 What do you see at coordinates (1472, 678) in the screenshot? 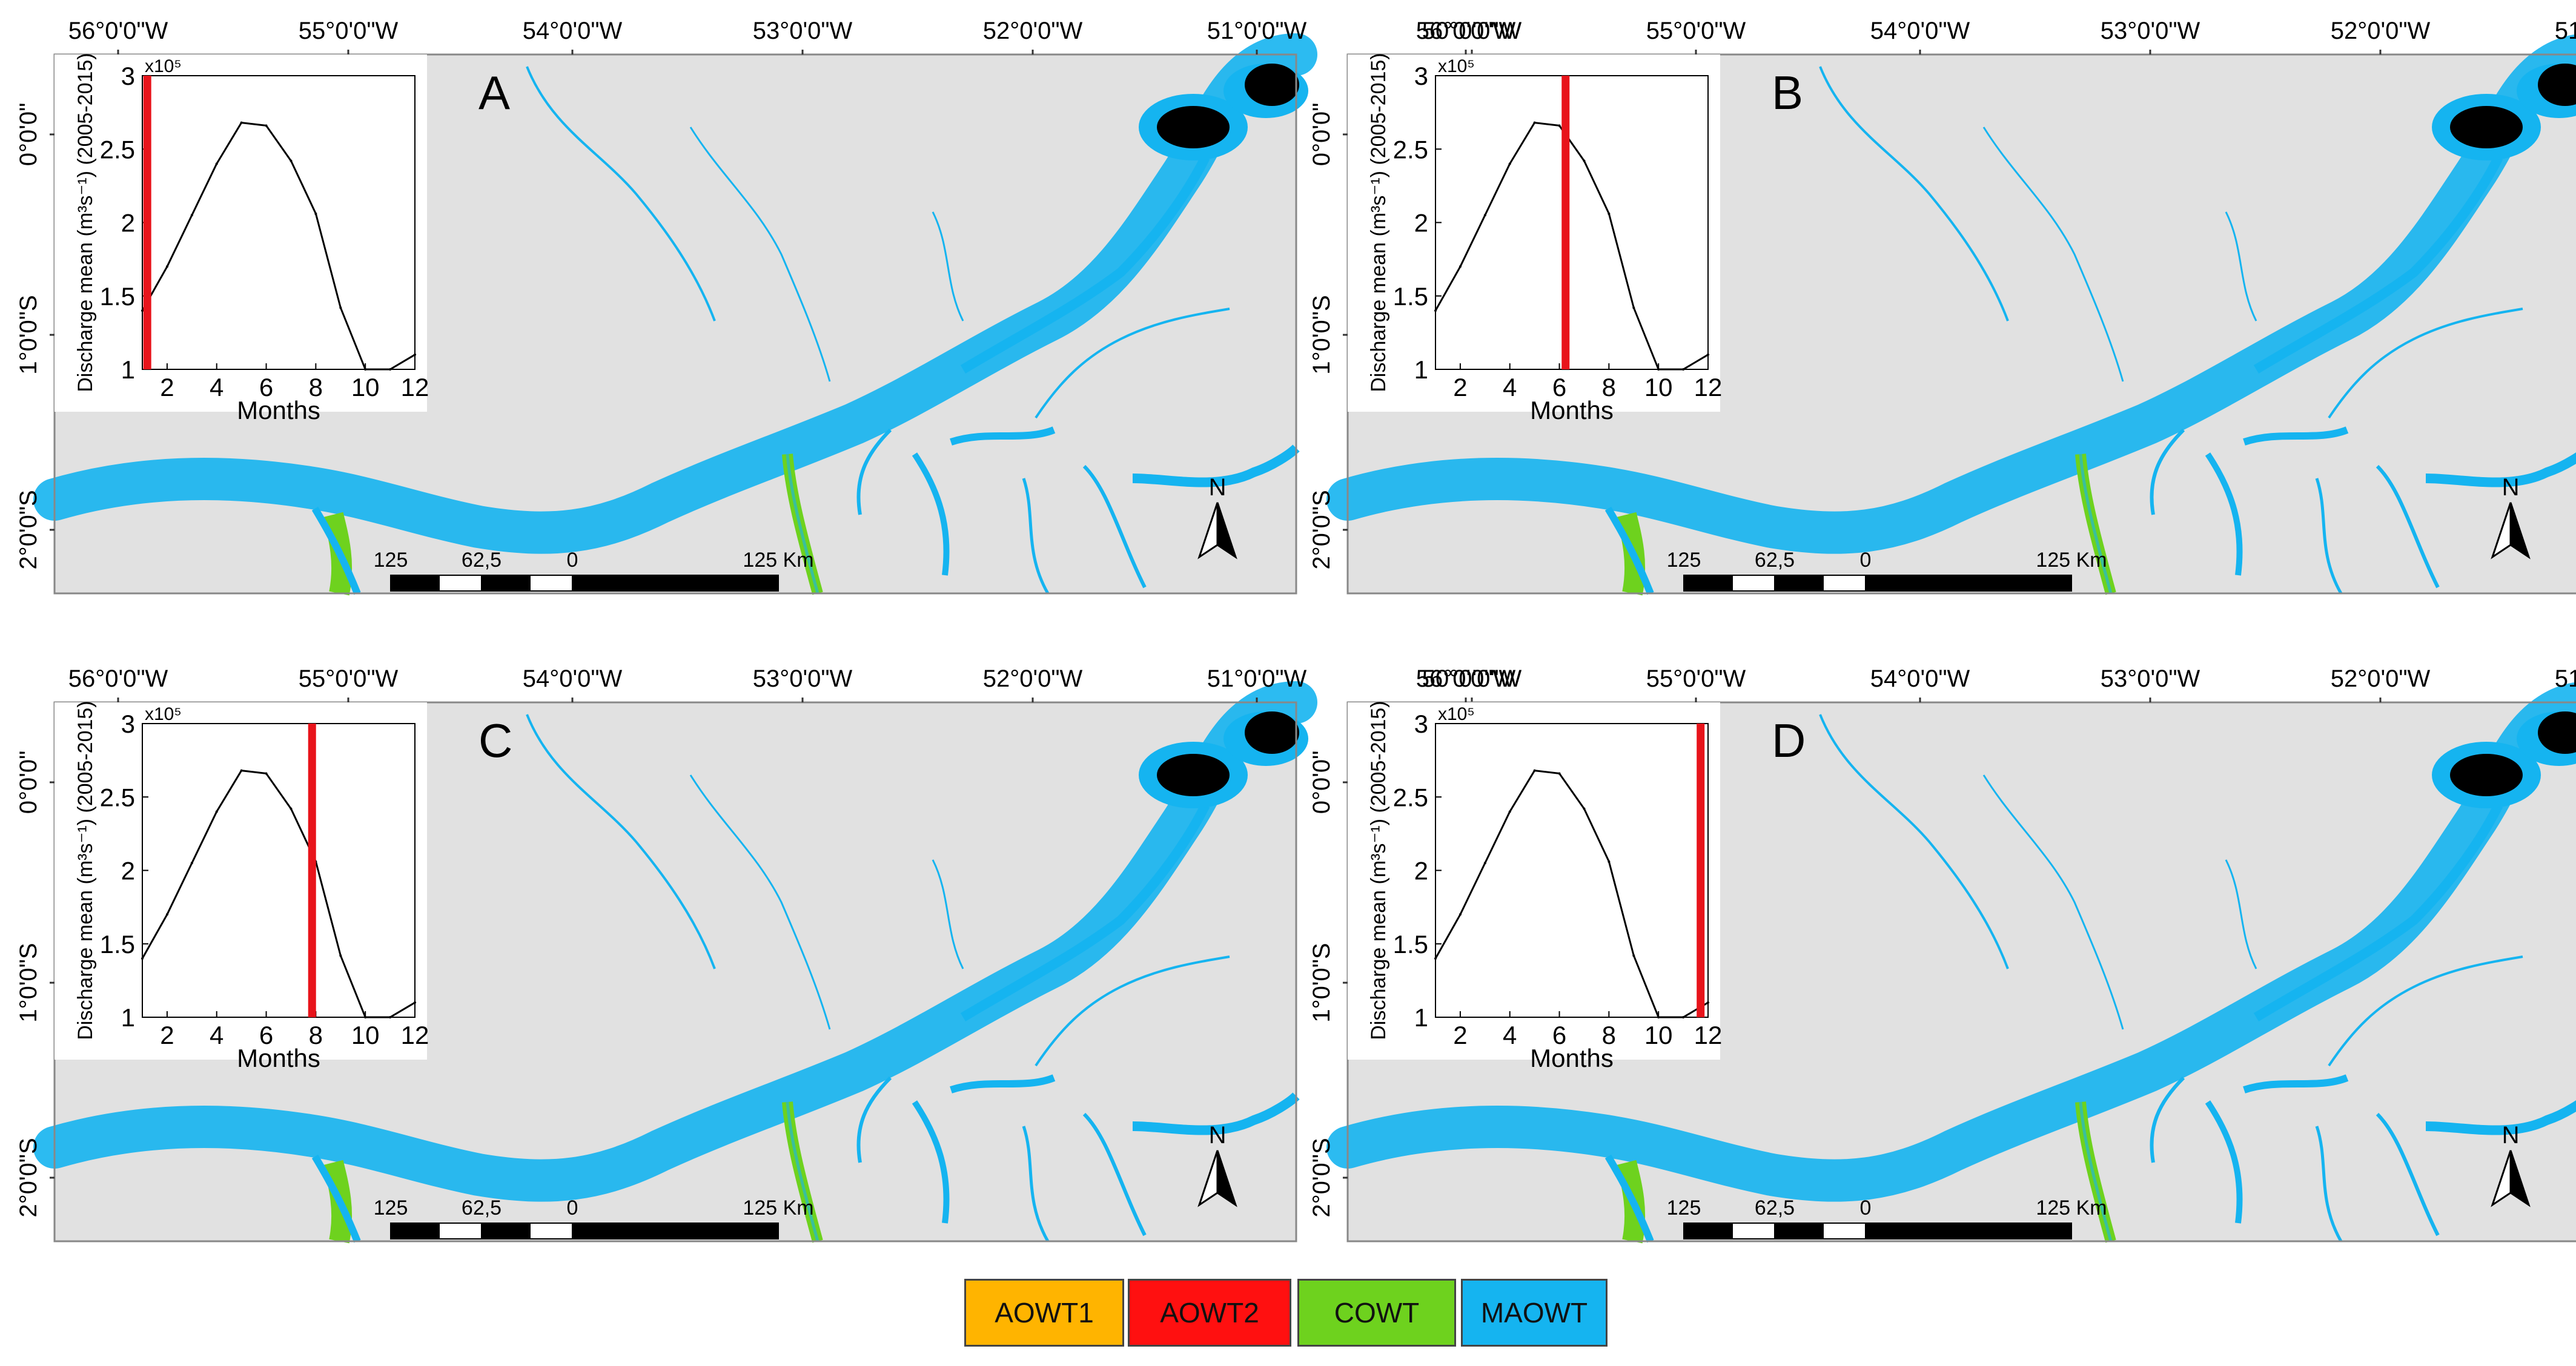
I see `lon-label: 50°0'0"W` at bounding box center [1472, 678].